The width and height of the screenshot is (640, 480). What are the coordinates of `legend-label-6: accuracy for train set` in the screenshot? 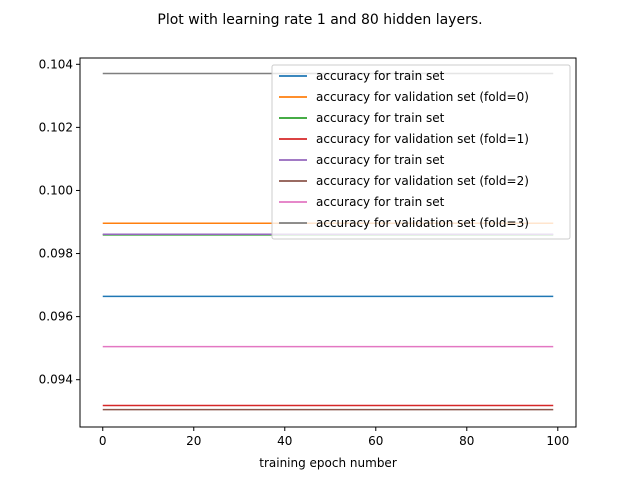 It's located at (380, 202).